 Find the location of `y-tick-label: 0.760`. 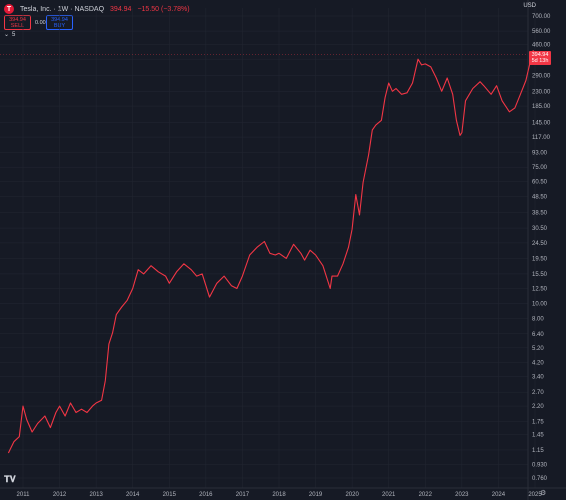

y-tick-label: 0.760 is located at coordinates (540, 479).